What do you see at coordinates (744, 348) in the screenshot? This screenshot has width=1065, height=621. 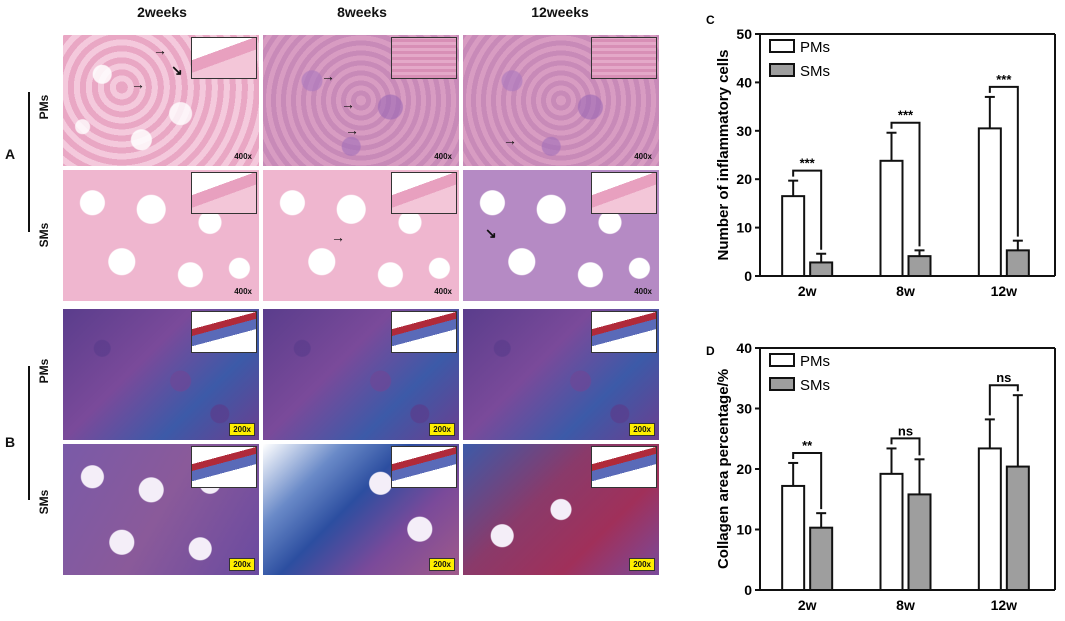 I see `y-tick-label: 40` at bounding box center [744, 348].